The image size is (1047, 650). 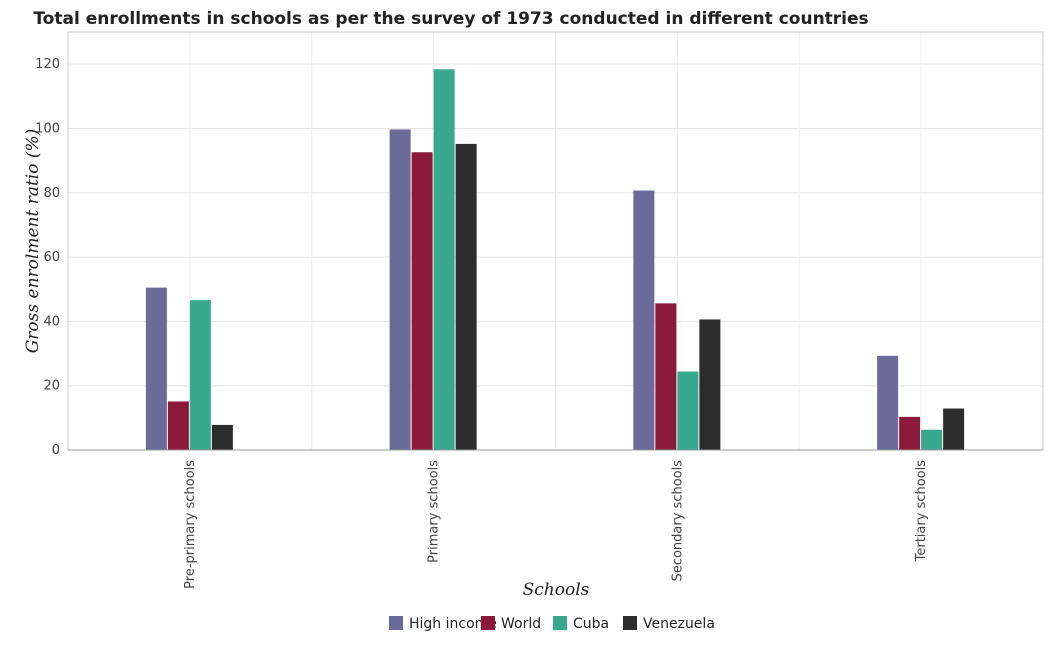 I want to click on legend: High income World Cuba Venezuela, so click(x=552, y=624).